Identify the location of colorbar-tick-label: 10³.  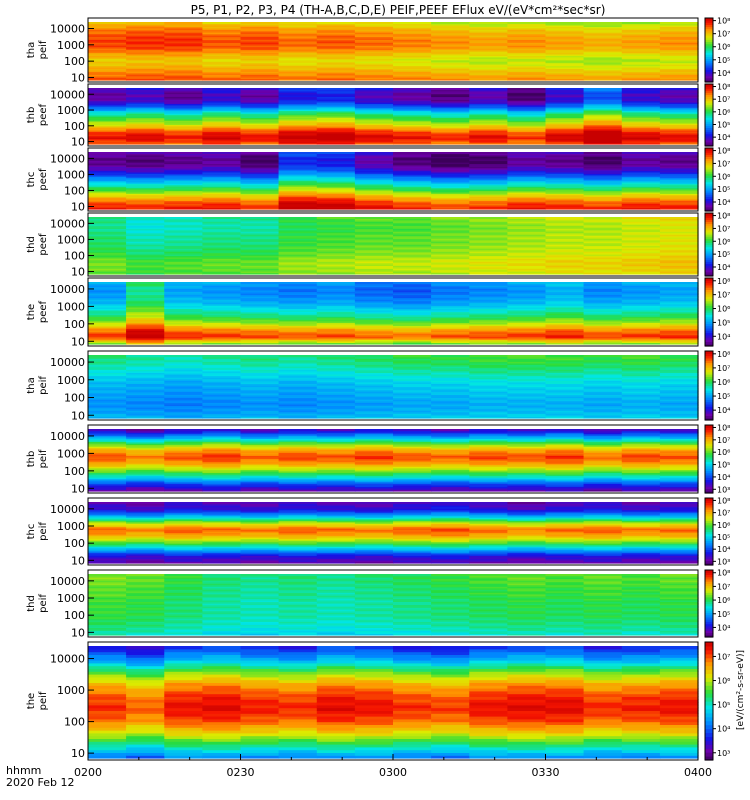
(723, 489).